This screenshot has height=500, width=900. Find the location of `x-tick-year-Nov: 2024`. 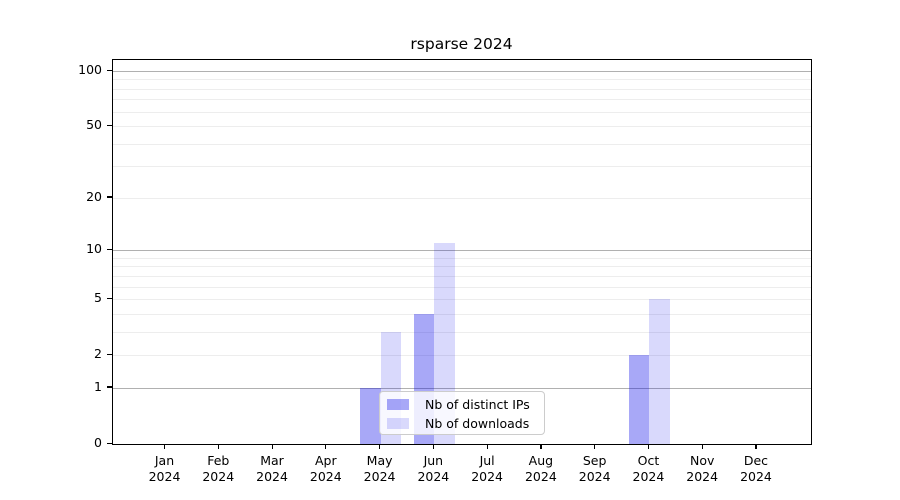

x-tick-year-Nov: 2024 is located at coordinates (702, 476).